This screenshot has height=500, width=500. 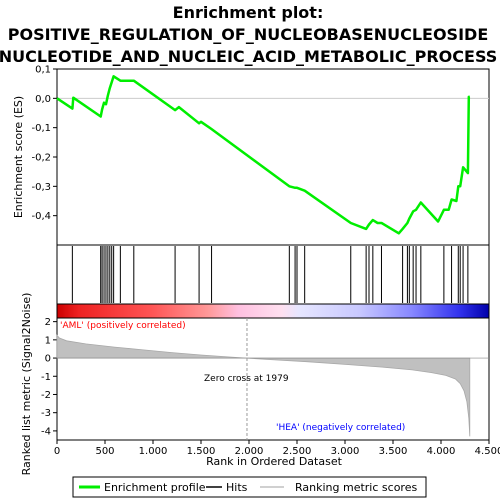 What do you see at coordinates (104, 451) in the screenshot?
I see `x-tick-label: 500` at bounding box center [104, 451].